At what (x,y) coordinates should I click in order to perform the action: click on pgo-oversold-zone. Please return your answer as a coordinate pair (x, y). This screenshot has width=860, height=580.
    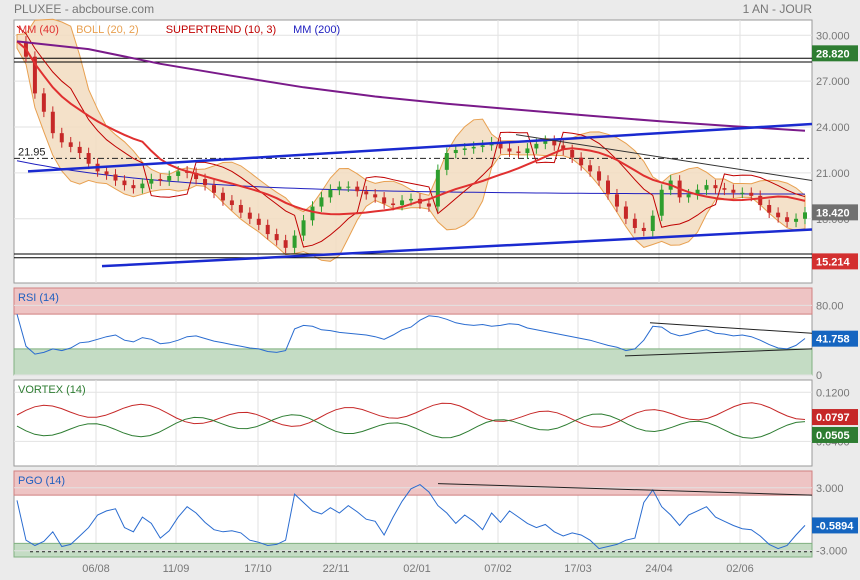
    Looking at the image, I should click on (413, 550).